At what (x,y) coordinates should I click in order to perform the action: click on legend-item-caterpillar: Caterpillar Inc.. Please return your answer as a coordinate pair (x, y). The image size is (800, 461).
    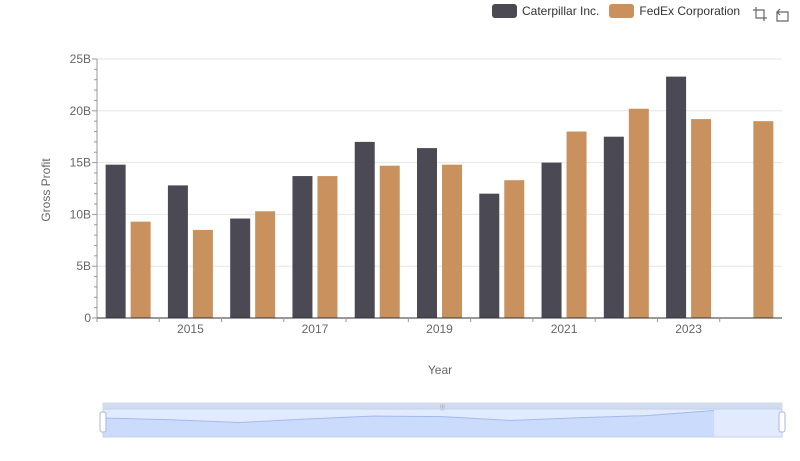
    Looking at the image, I should click on (545, 11).